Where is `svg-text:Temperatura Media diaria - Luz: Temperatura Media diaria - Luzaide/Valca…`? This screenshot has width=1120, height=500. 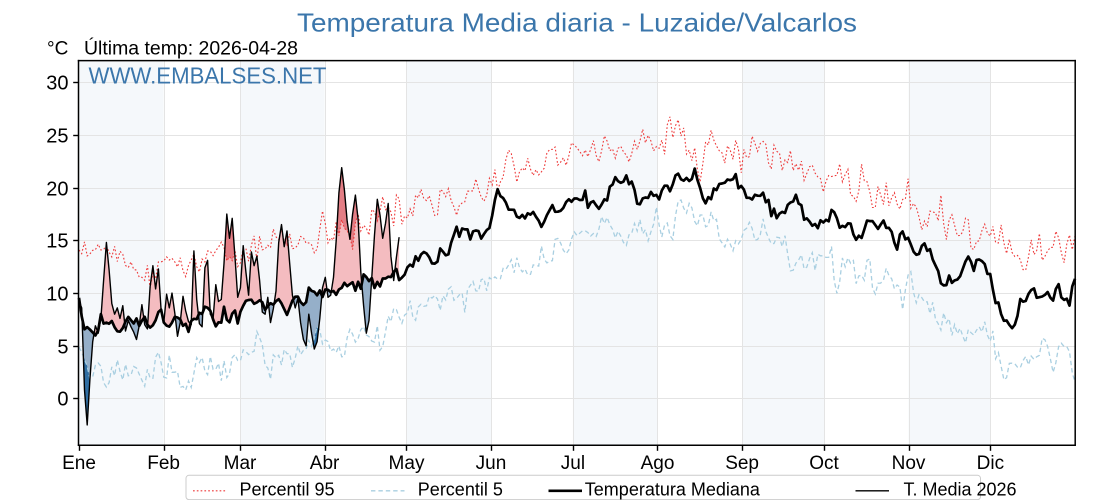 svg-text:Temperatura Media diaria - Luz: Temperatura Media diaria - Luzaide/Valca… is located at coordinates (577, 23).